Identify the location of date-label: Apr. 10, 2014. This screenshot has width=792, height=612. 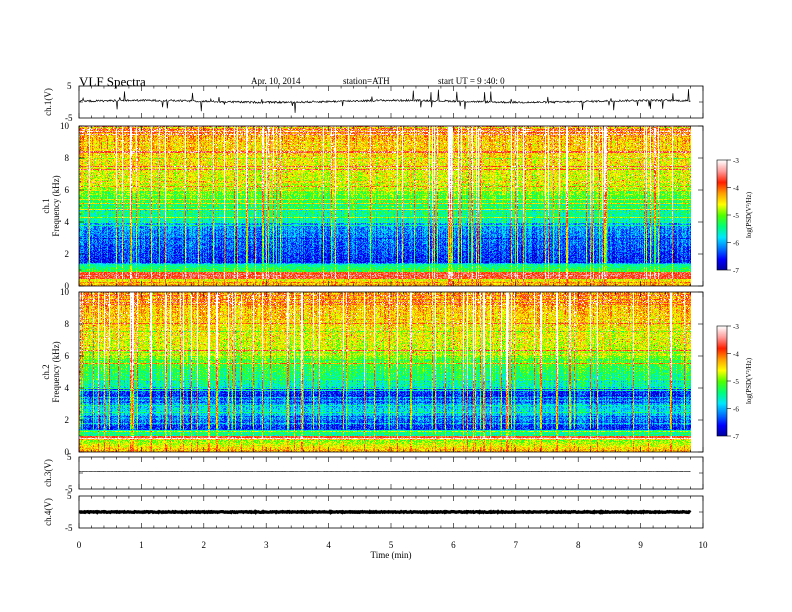
(276, 81).